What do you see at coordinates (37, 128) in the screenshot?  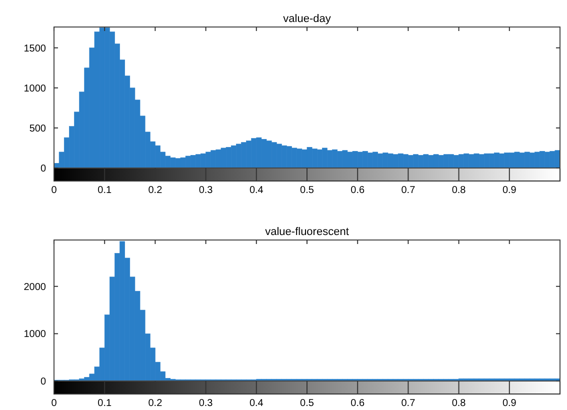 I see `y-tick-label: 500` at bounding box center [37, 128].